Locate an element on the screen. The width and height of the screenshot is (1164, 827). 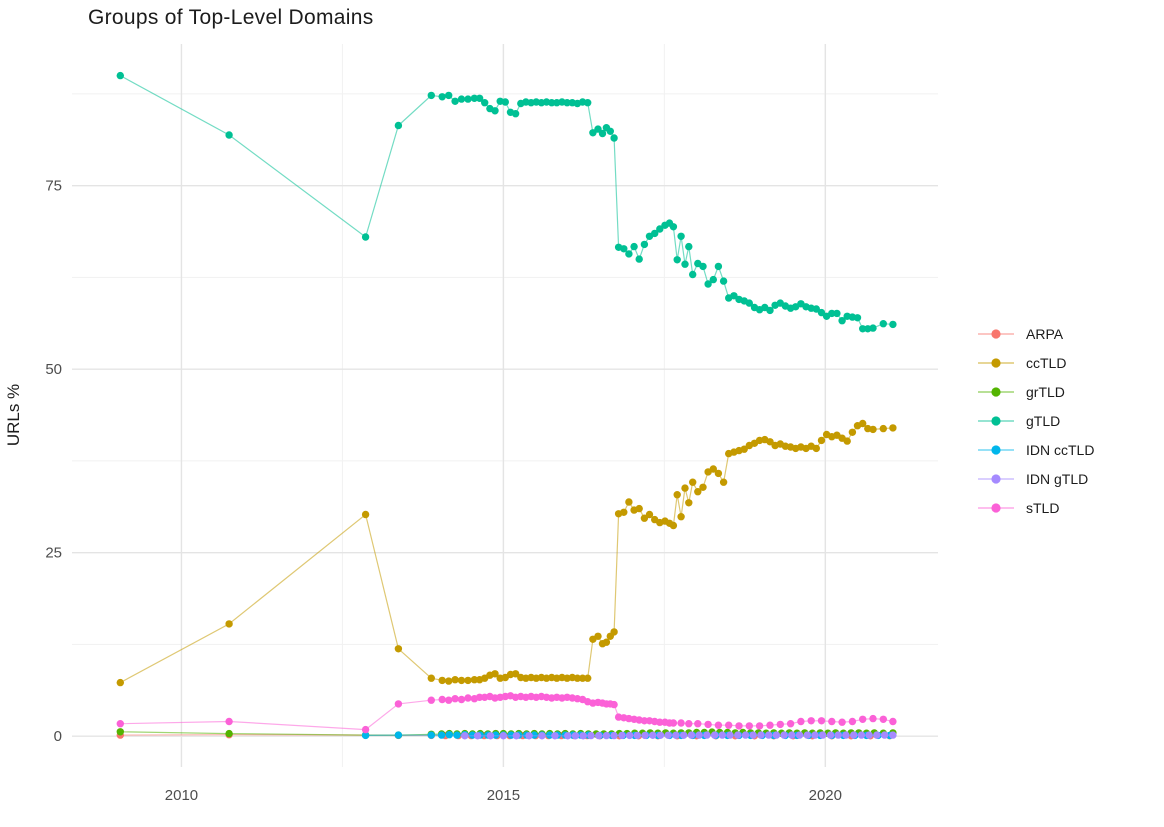
legend-item-IDN-gTLD: IDN gTLD is located at coordinates (1035, 478).